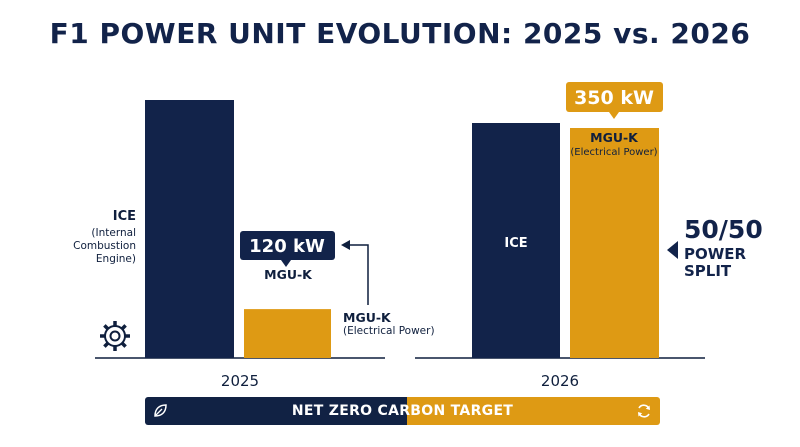  I want to click on split-number: 50/50, so click(723, 229).